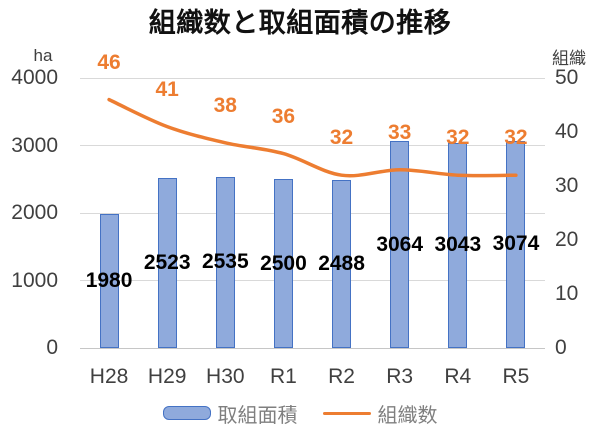  I want to click on legend: 取組面積 組織数, so click(300, 414).